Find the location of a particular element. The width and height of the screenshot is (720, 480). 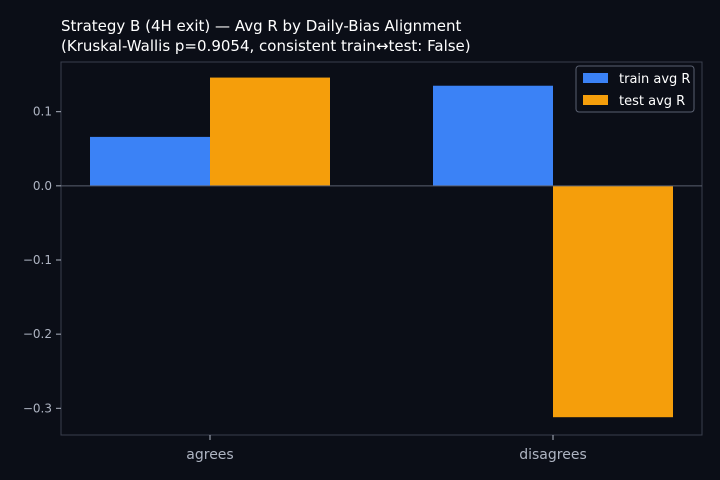

legend: train avg R test avg R is located at coordinates (635, 89).